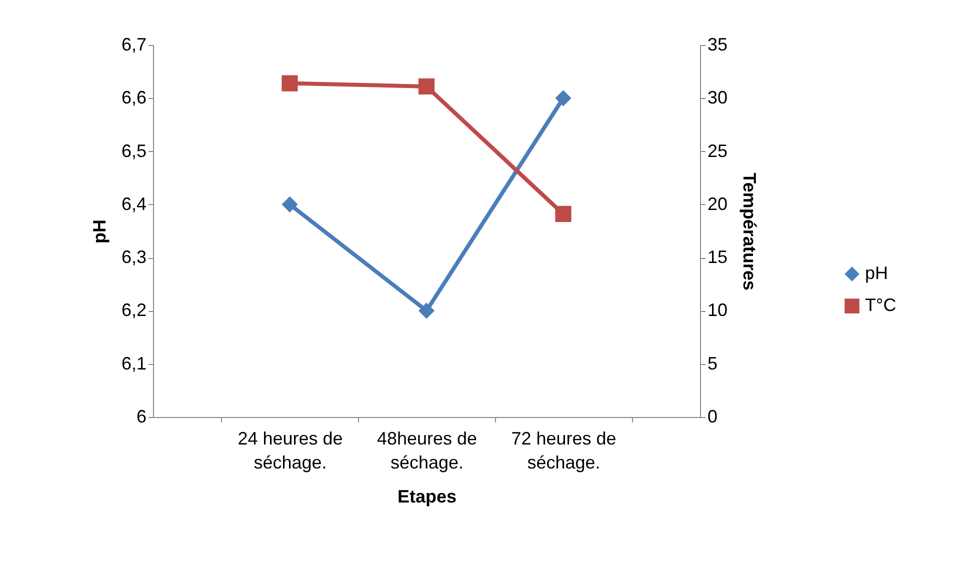  Describe the element at coordinates (133, 150) in the screenshot. I see `y-tick-label: 6,5` at that location.